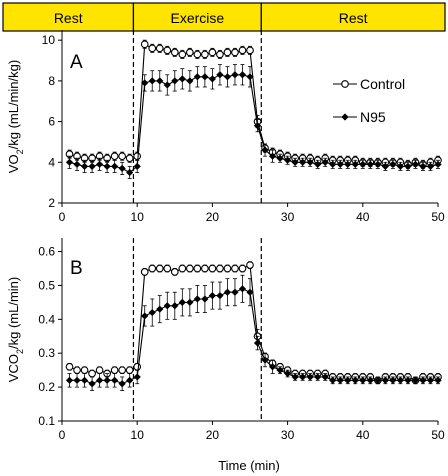 This screenshot has width=448, height=476. What do you see at coordinates (369, 84) in the screenshot?
I see `legend-item-control: Control` at bounding box center [369, 84].